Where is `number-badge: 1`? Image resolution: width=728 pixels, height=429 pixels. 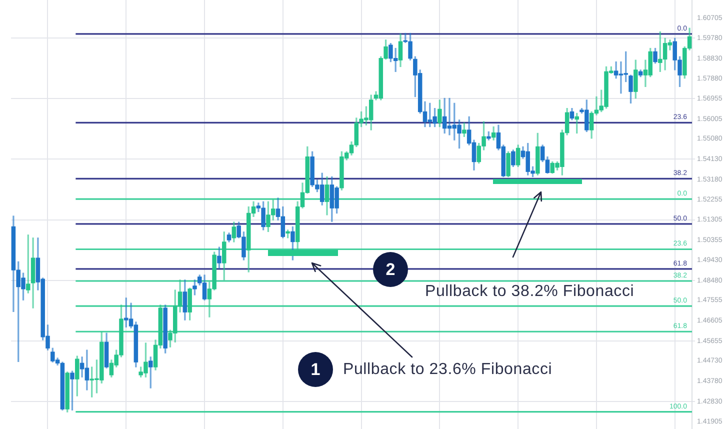 number-badge: 1 is located at coordinates (315, 369).